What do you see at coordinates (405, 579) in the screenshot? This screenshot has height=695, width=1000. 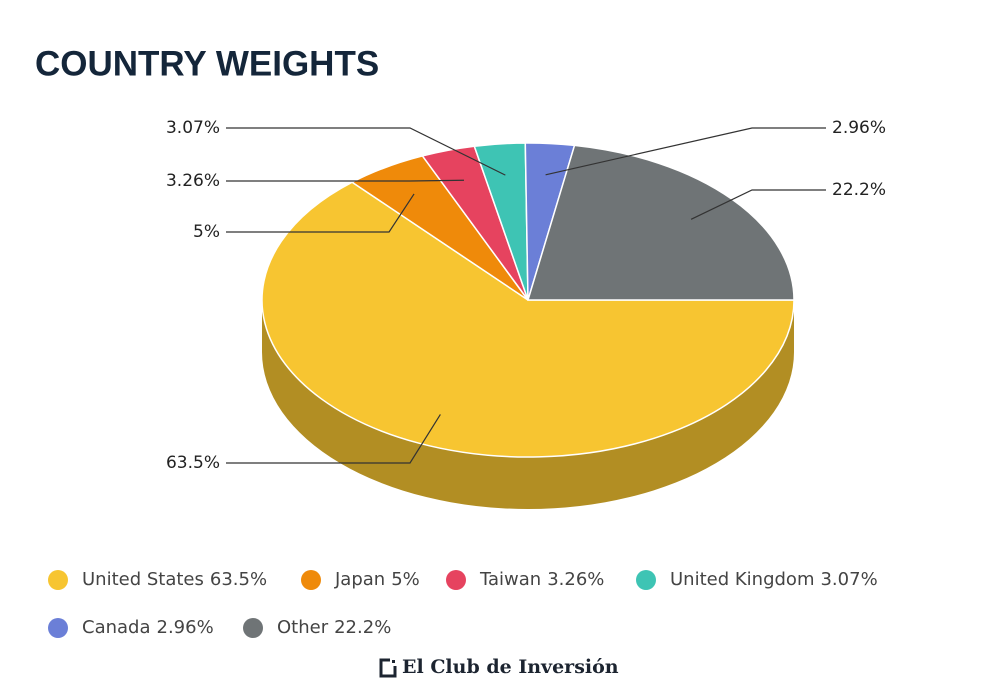 I see `legend-value: 5%` at bounding box center [405, 579].